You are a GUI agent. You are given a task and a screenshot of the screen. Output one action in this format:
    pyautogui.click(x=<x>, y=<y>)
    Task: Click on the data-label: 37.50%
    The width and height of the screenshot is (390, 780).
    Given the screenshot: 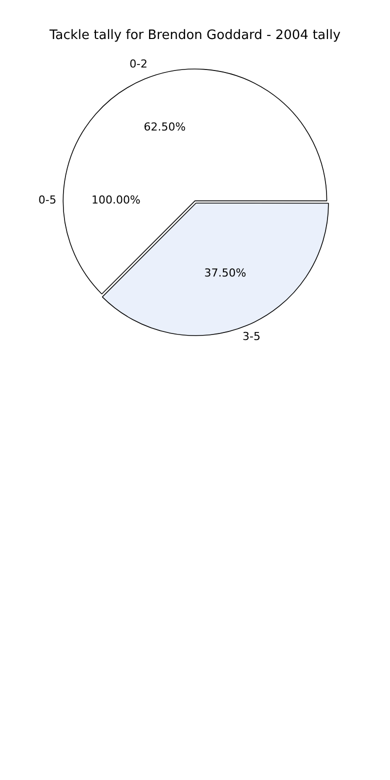 What is the action you would take?
    pyautogui.click(x=225, y=273)
    